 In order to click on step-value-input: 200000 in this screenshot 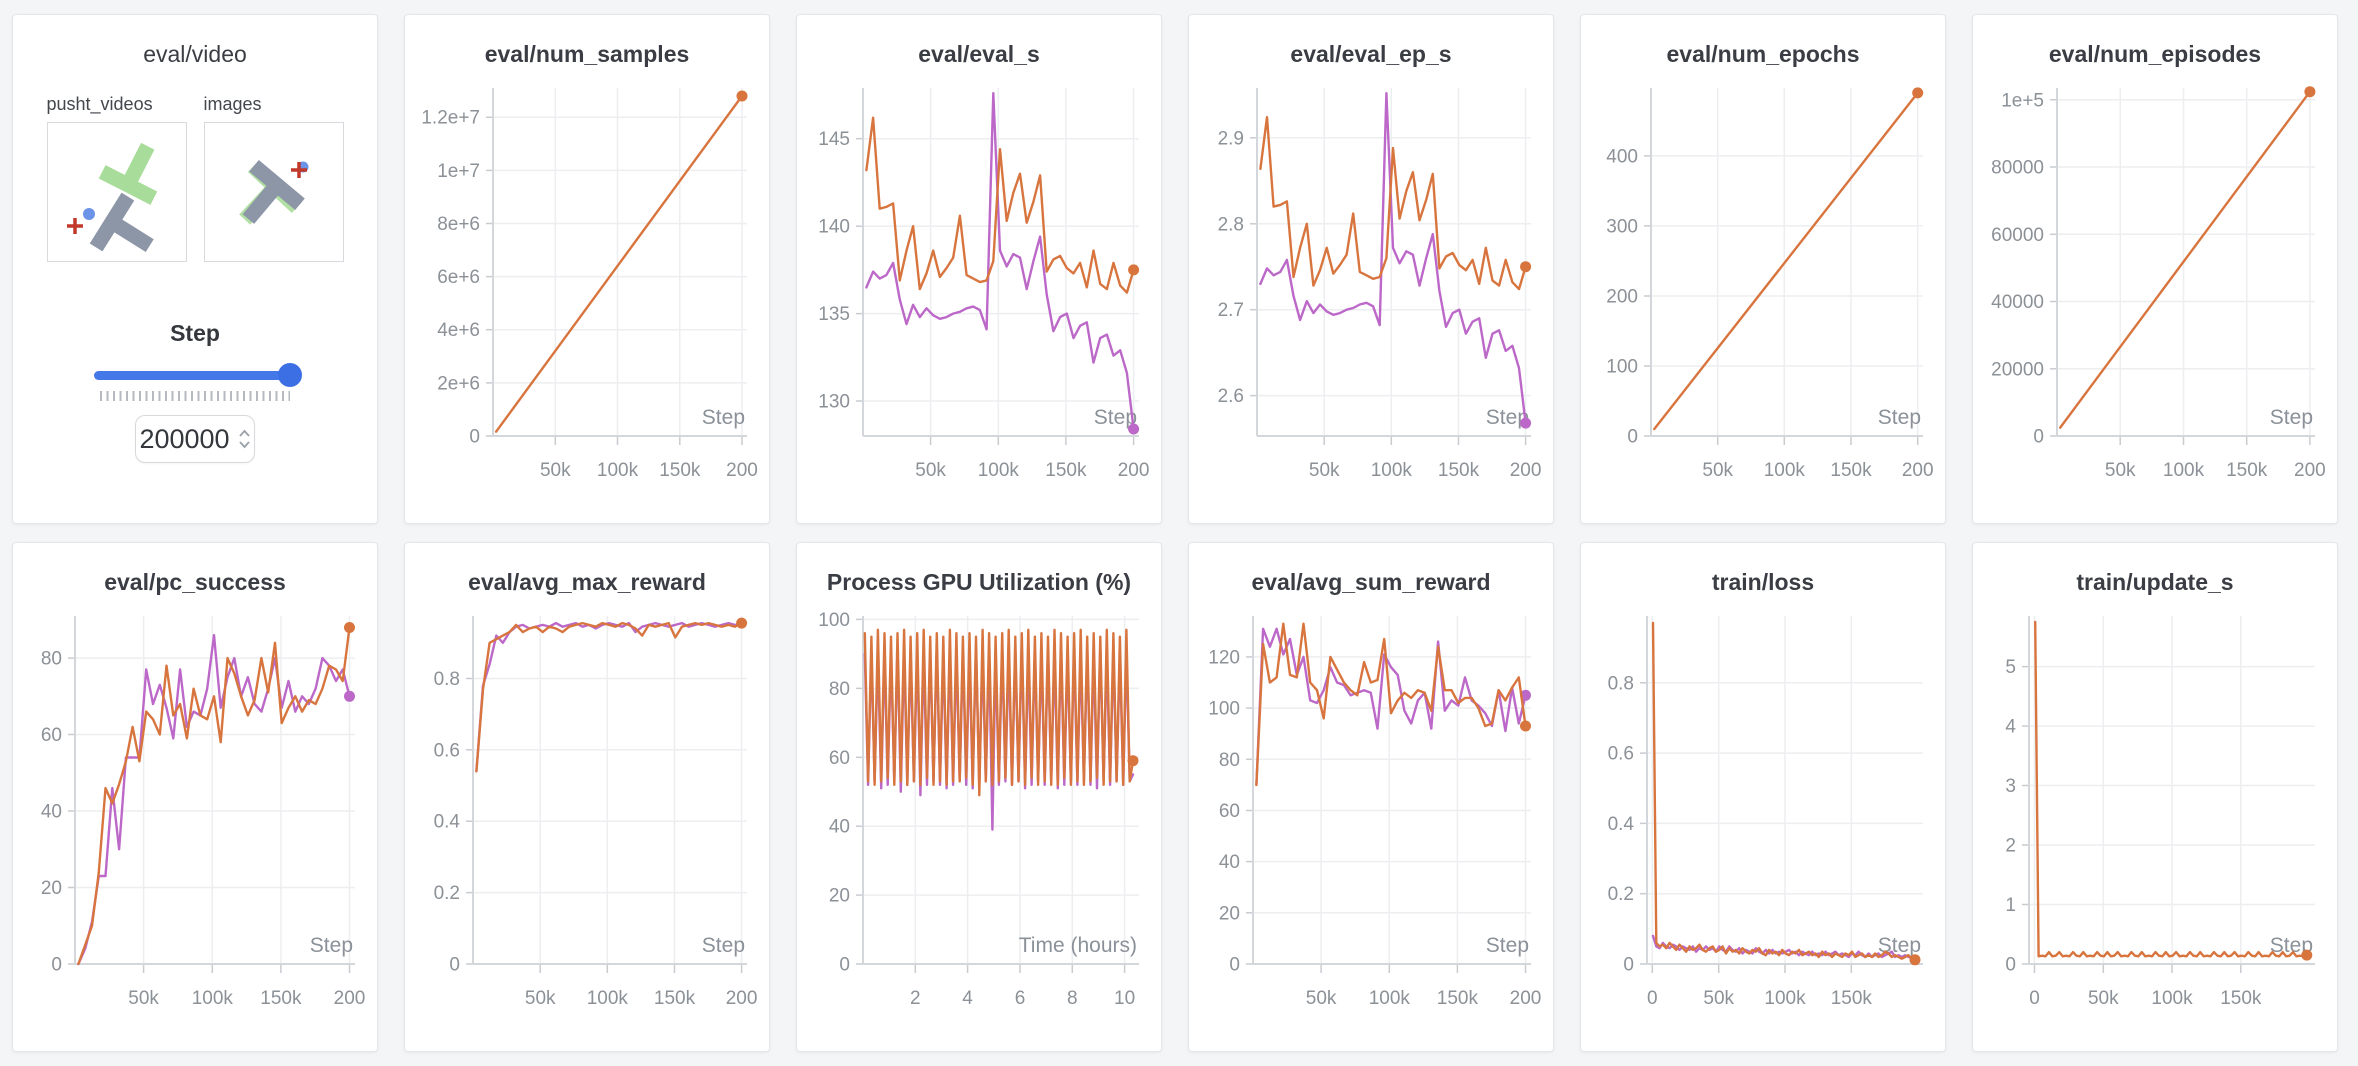, I will do `click(195, 439)`.